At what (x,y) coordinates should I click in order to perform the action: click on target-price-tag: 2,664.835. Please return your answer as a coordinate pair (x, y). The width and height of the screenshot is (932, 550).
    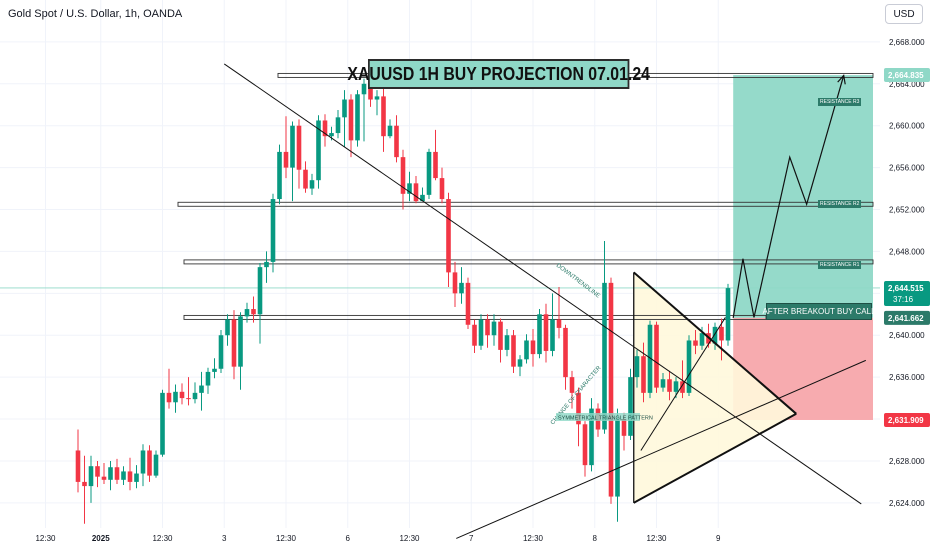
    Looking at the image, I should click on (906, 75).